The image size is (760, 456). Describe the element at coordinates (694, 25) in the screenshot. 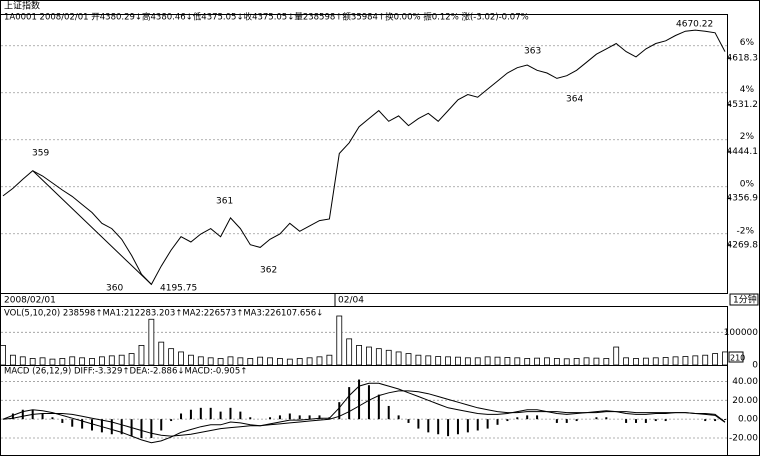

I see `annotation: 4670.22` at that location.